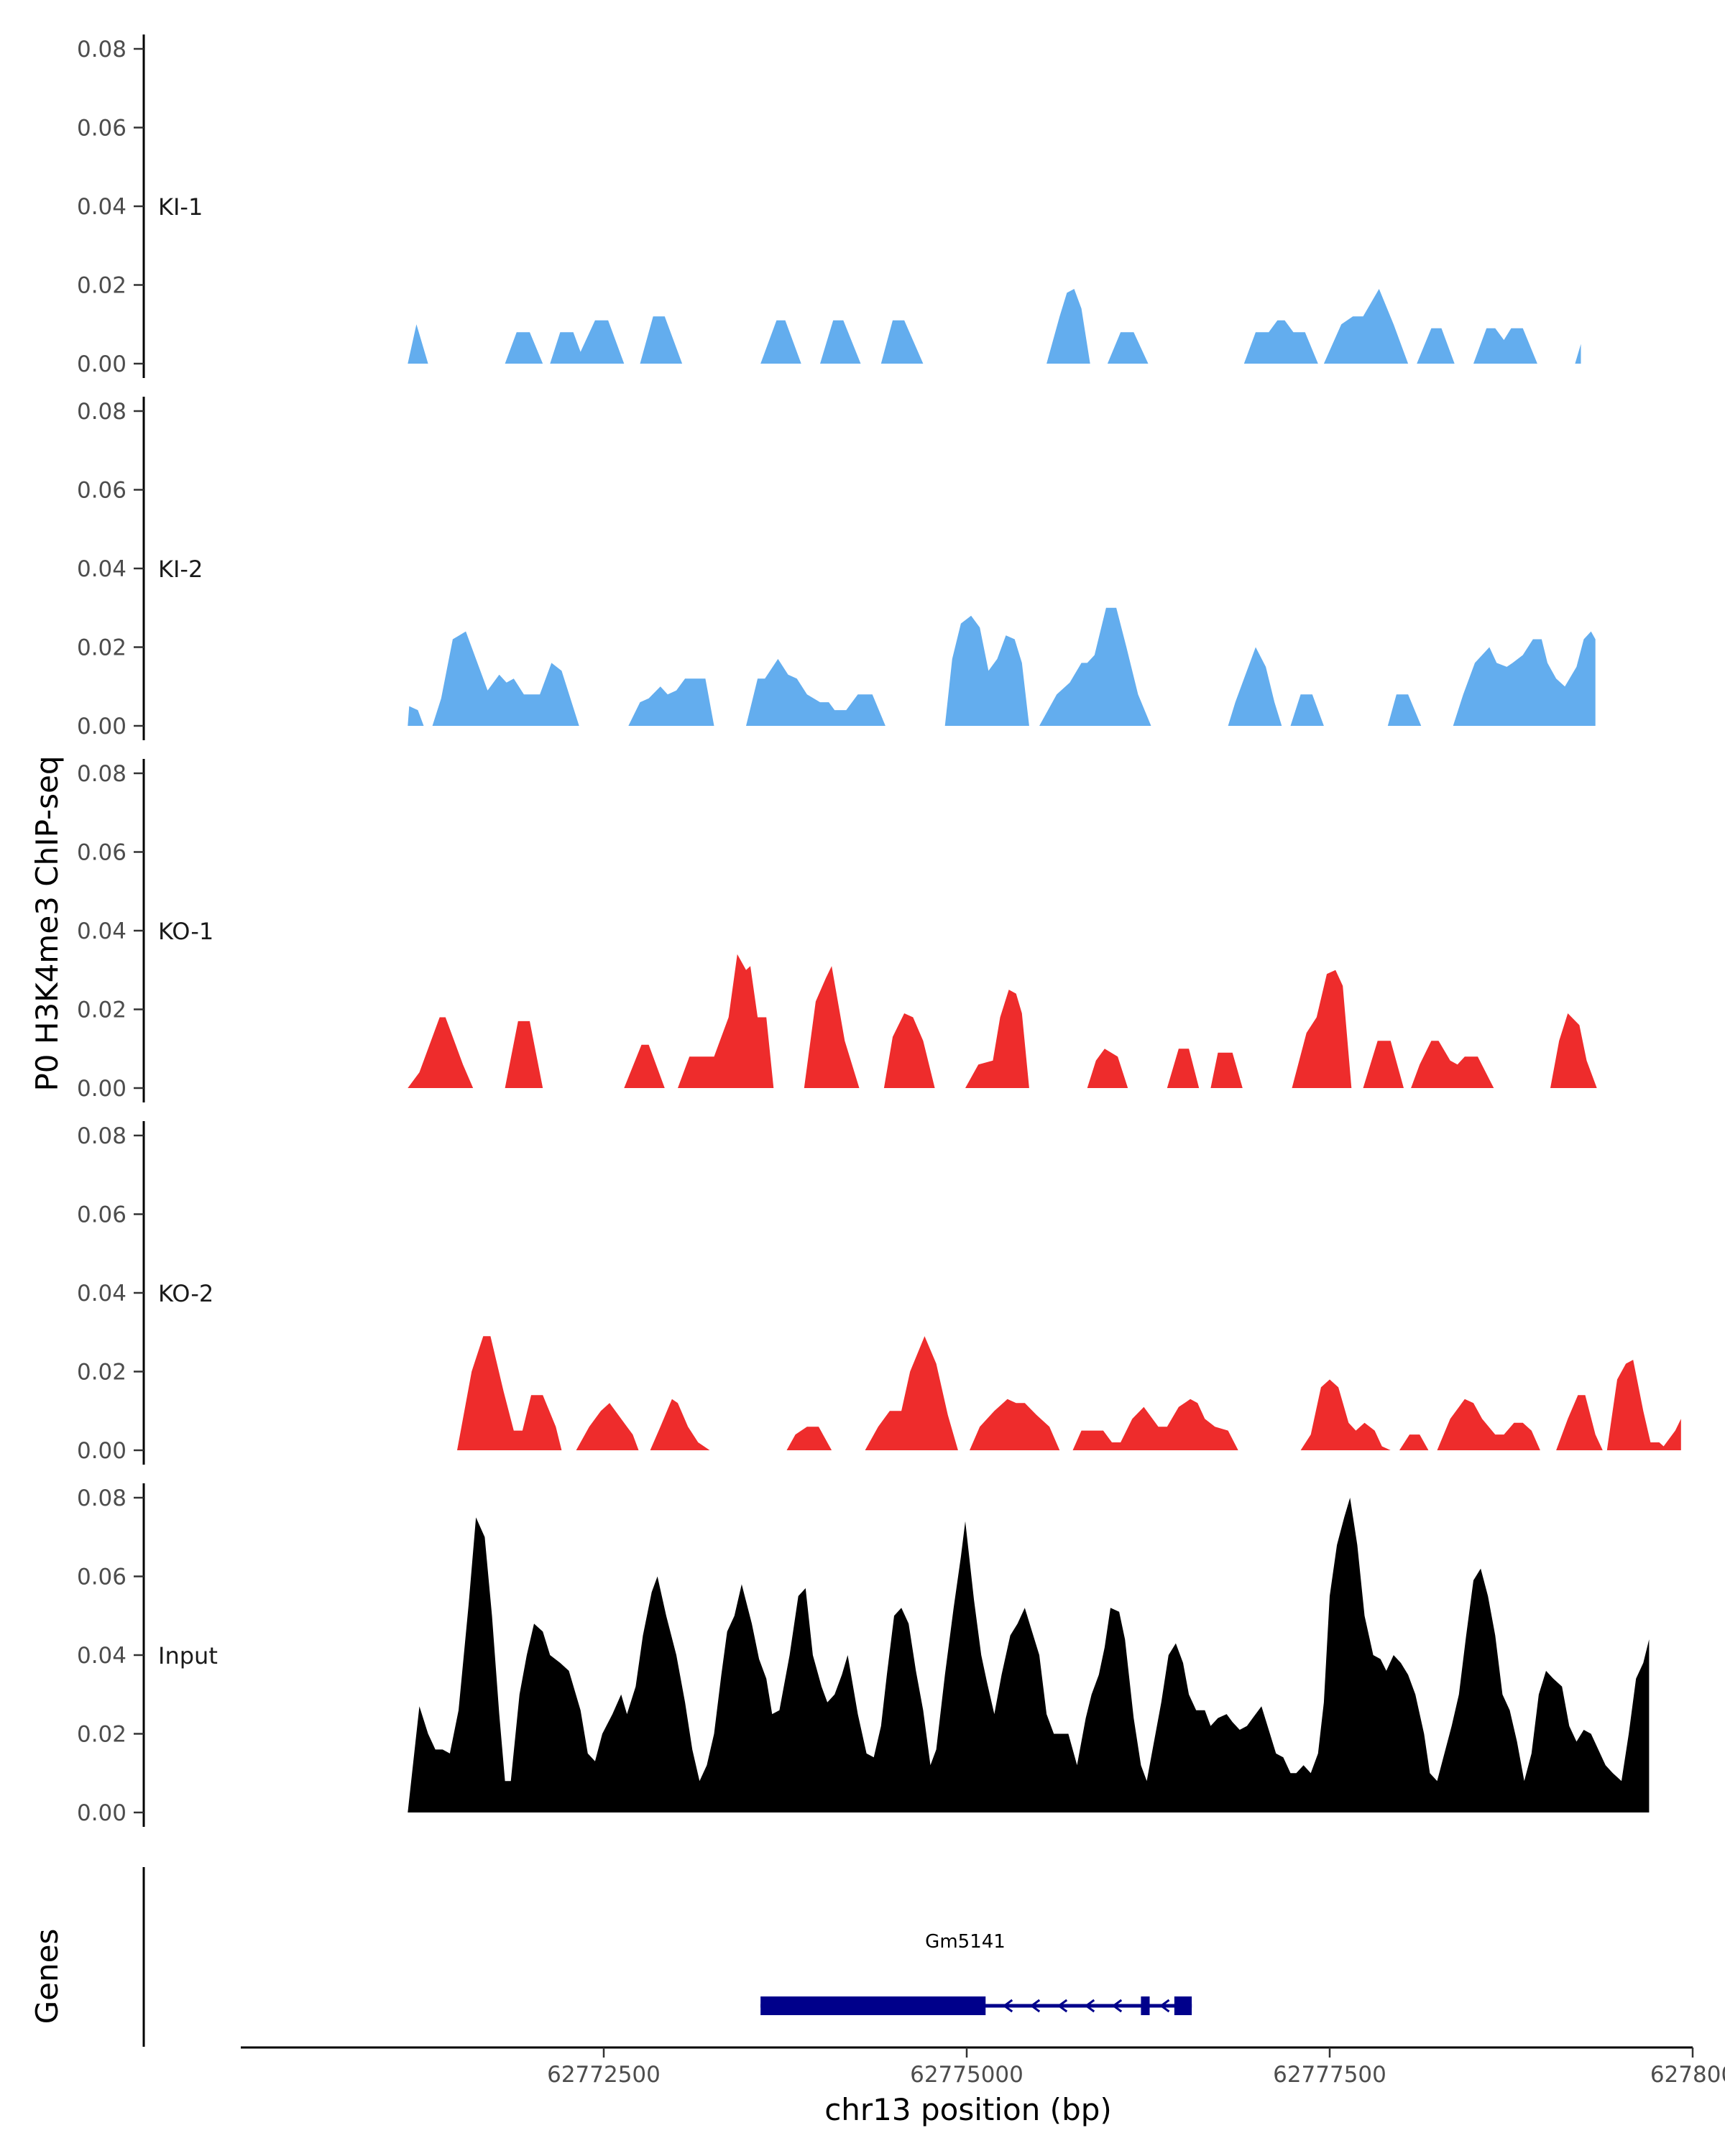 This screenshot has width=1725, height=2156. Describe the element at coordinates (965, 1942) in the screenshot. I see `gene-name-label: Gm5141` at that location.